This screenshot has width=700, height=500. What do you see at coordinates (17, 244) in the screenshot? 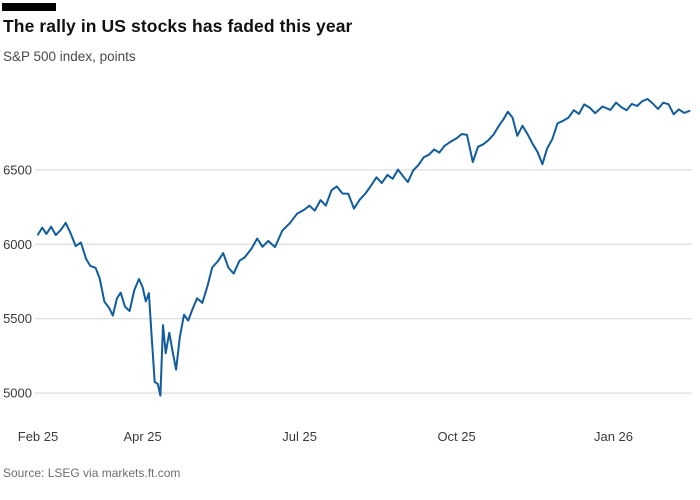
I see `y-tick-label: 6000` at bounding box center [17, 244].